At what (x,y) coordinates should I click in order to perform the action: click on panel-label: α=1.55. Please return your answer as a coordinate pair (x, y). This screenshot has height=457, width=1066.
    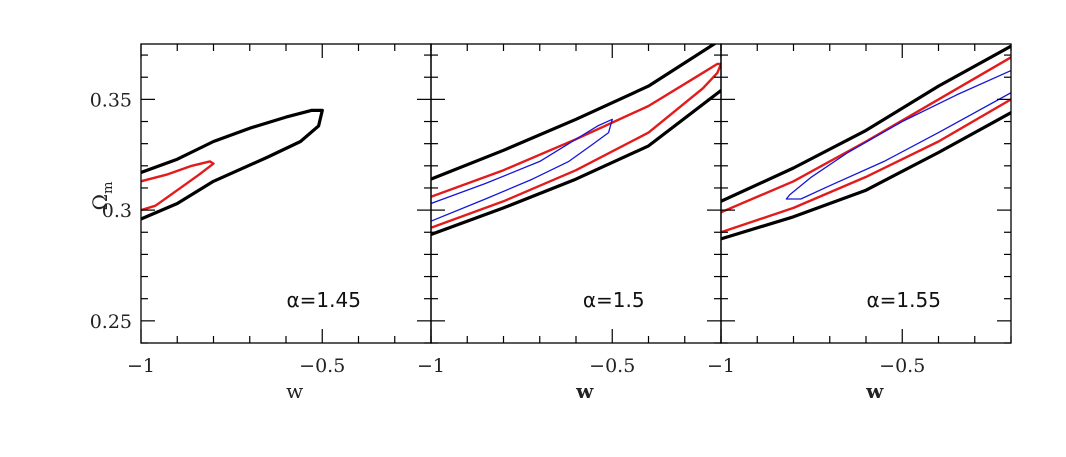
    Looking at the image, I should click on (903, 300).